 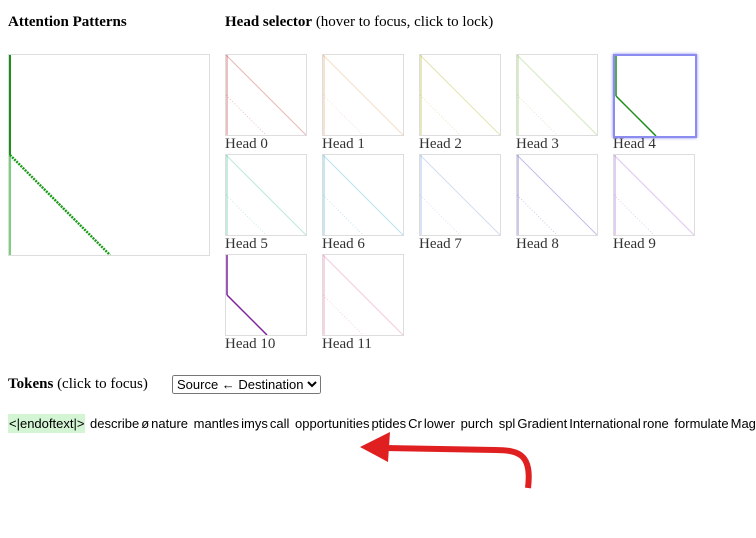 I want to click on tokens-heading: Tokens (click to focus), so click(x=78, y=384).